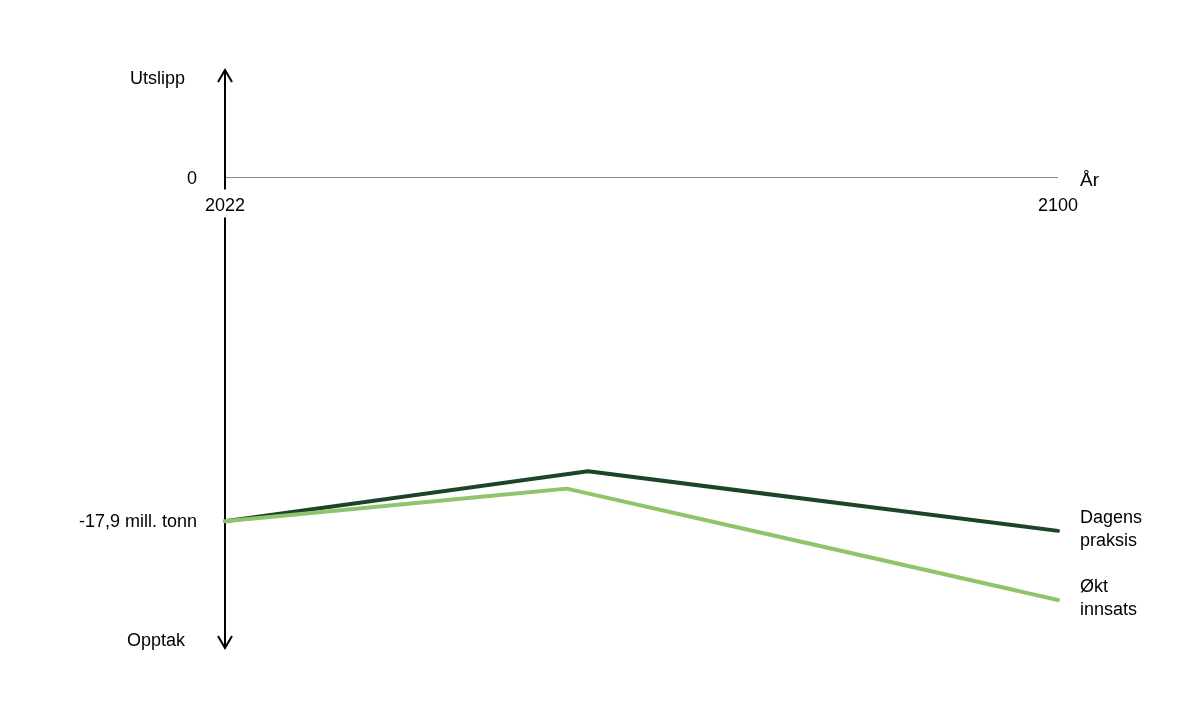 This screenshot has height=721, width=1200. What do you see at coordinates (157, 78) in the screenshot?
I see `text: Utslipp` at bounding box center [157, 78].